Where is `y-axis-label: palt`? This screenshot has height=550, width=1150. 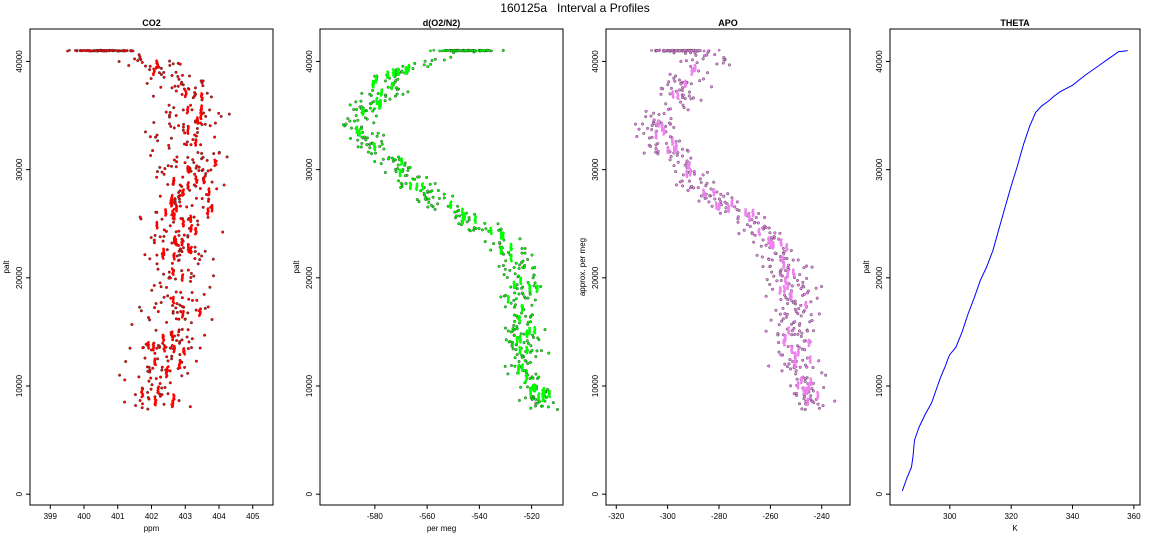
y-axis-label: palt is located at coordinates (296, 267).